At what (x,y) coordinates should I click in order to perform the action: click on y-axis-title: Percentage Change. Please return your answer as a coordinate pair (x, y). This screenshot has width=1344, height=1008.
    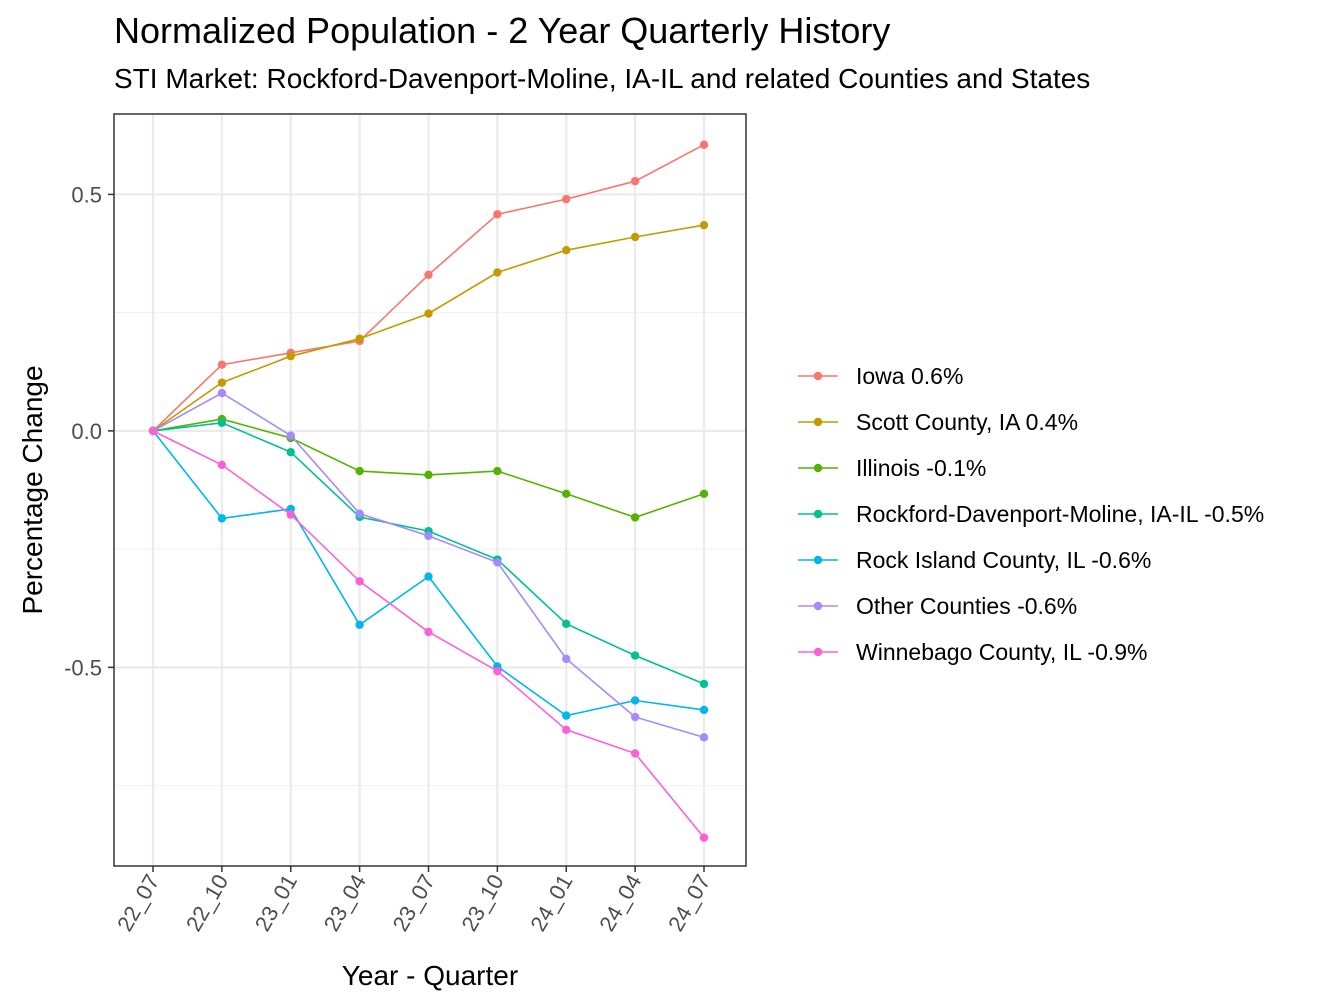
    Looking at the image, I should click on (32, 489).